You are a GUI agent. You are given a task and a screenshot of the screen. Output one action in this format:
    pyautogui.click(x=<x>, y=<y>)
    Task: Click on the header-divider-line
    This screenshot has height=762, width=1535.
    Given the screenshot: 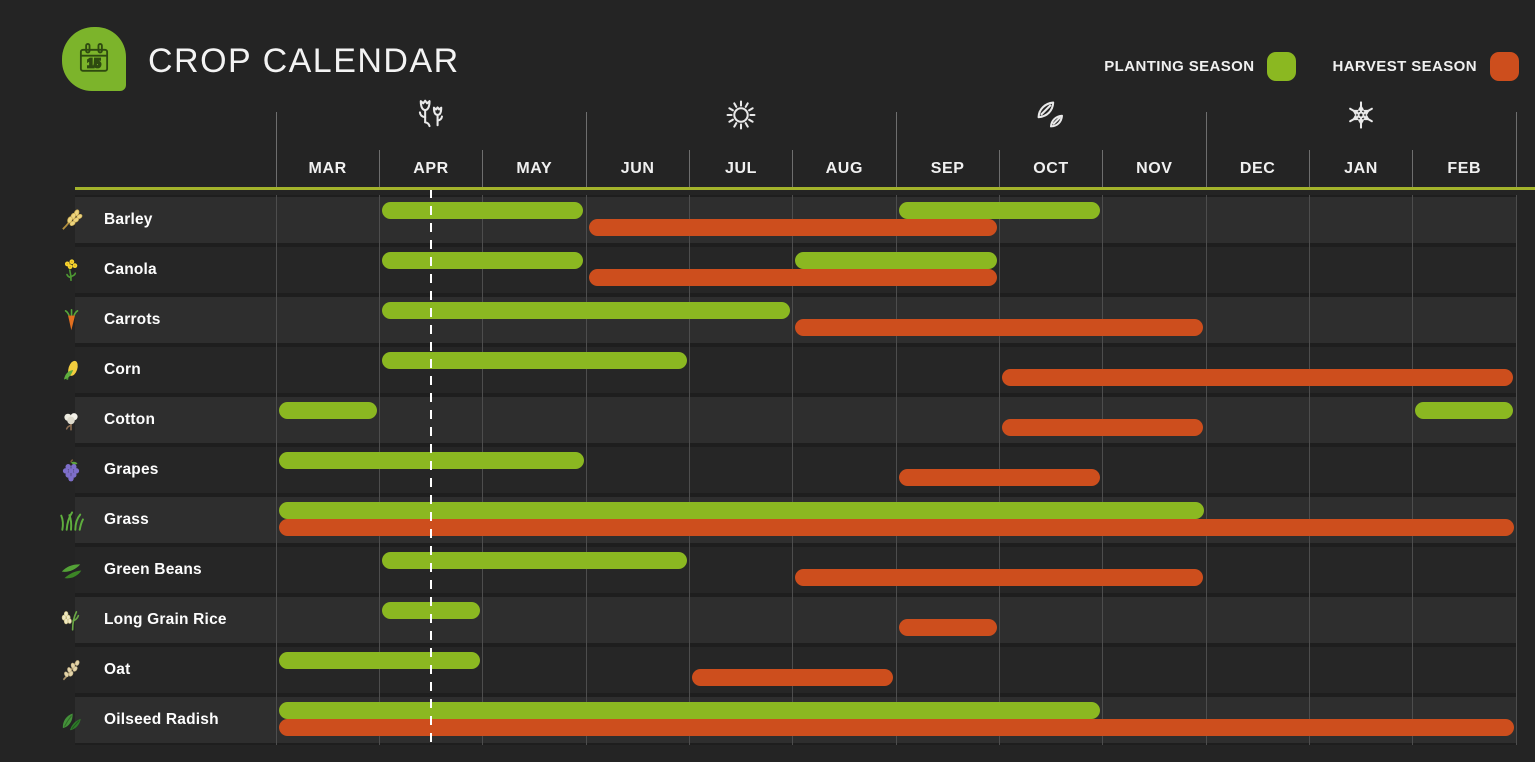 What is the action you would take?
    pyautogui.click(x=805, y=188)
    